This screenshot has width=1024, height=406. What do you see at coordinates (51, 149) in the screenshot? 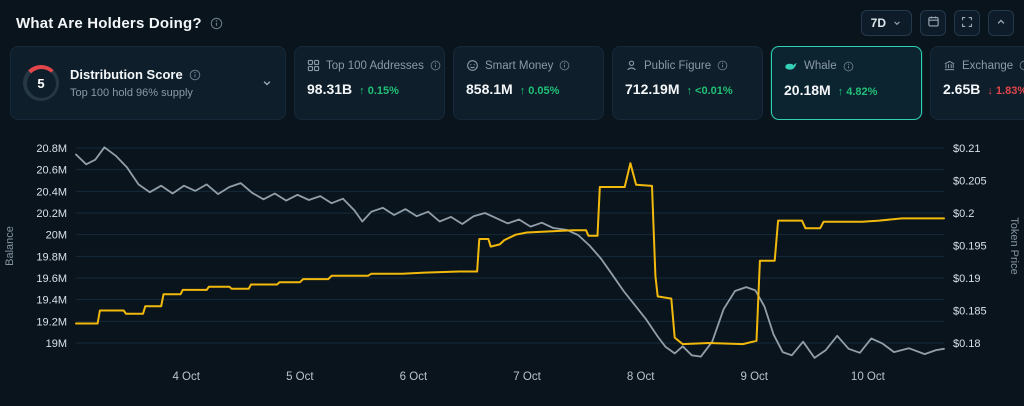
I see `left-axis-tick: 20.8M` at bounding box center [51, 149].